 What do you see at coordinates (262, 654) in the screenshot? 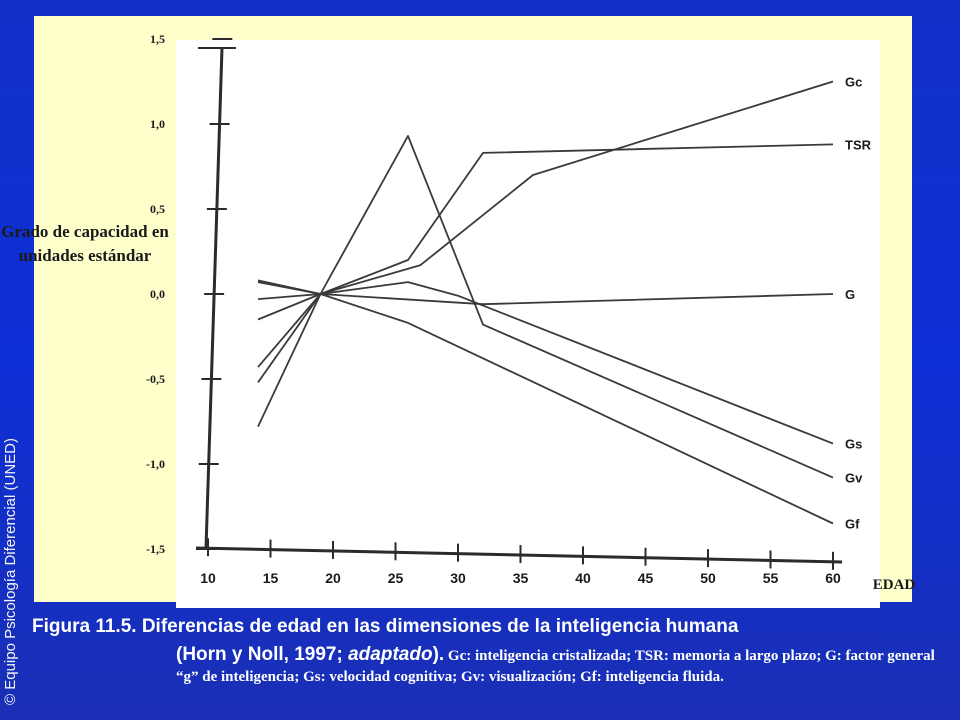
I see `caption-reference-prefix: (Horn y Noll, 1997;` at bounding box center [262, 654].